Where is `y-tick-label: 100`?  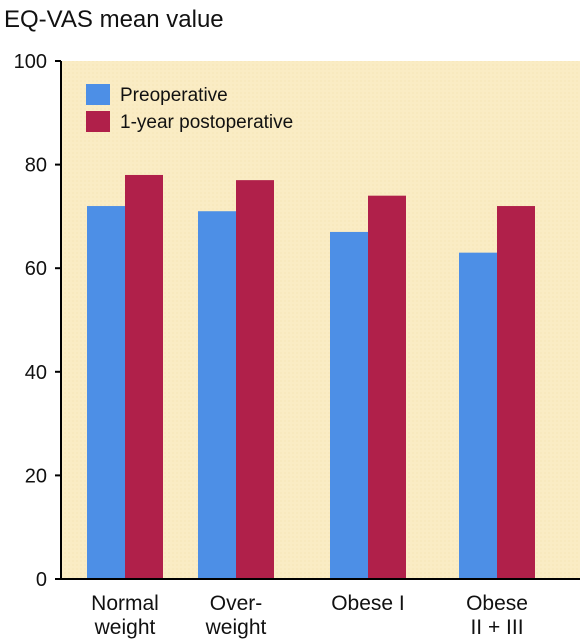 y-tick-label: 100 is located at coordinates (30, 62).